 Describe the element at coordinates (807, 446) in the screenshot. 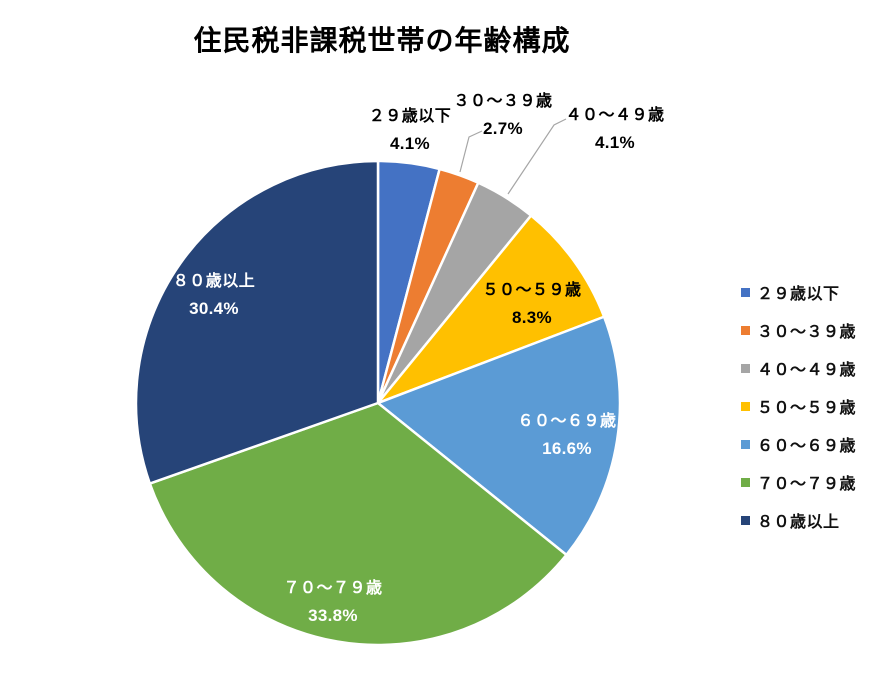

I see `legend-label: ６０～６９歳` at that location.